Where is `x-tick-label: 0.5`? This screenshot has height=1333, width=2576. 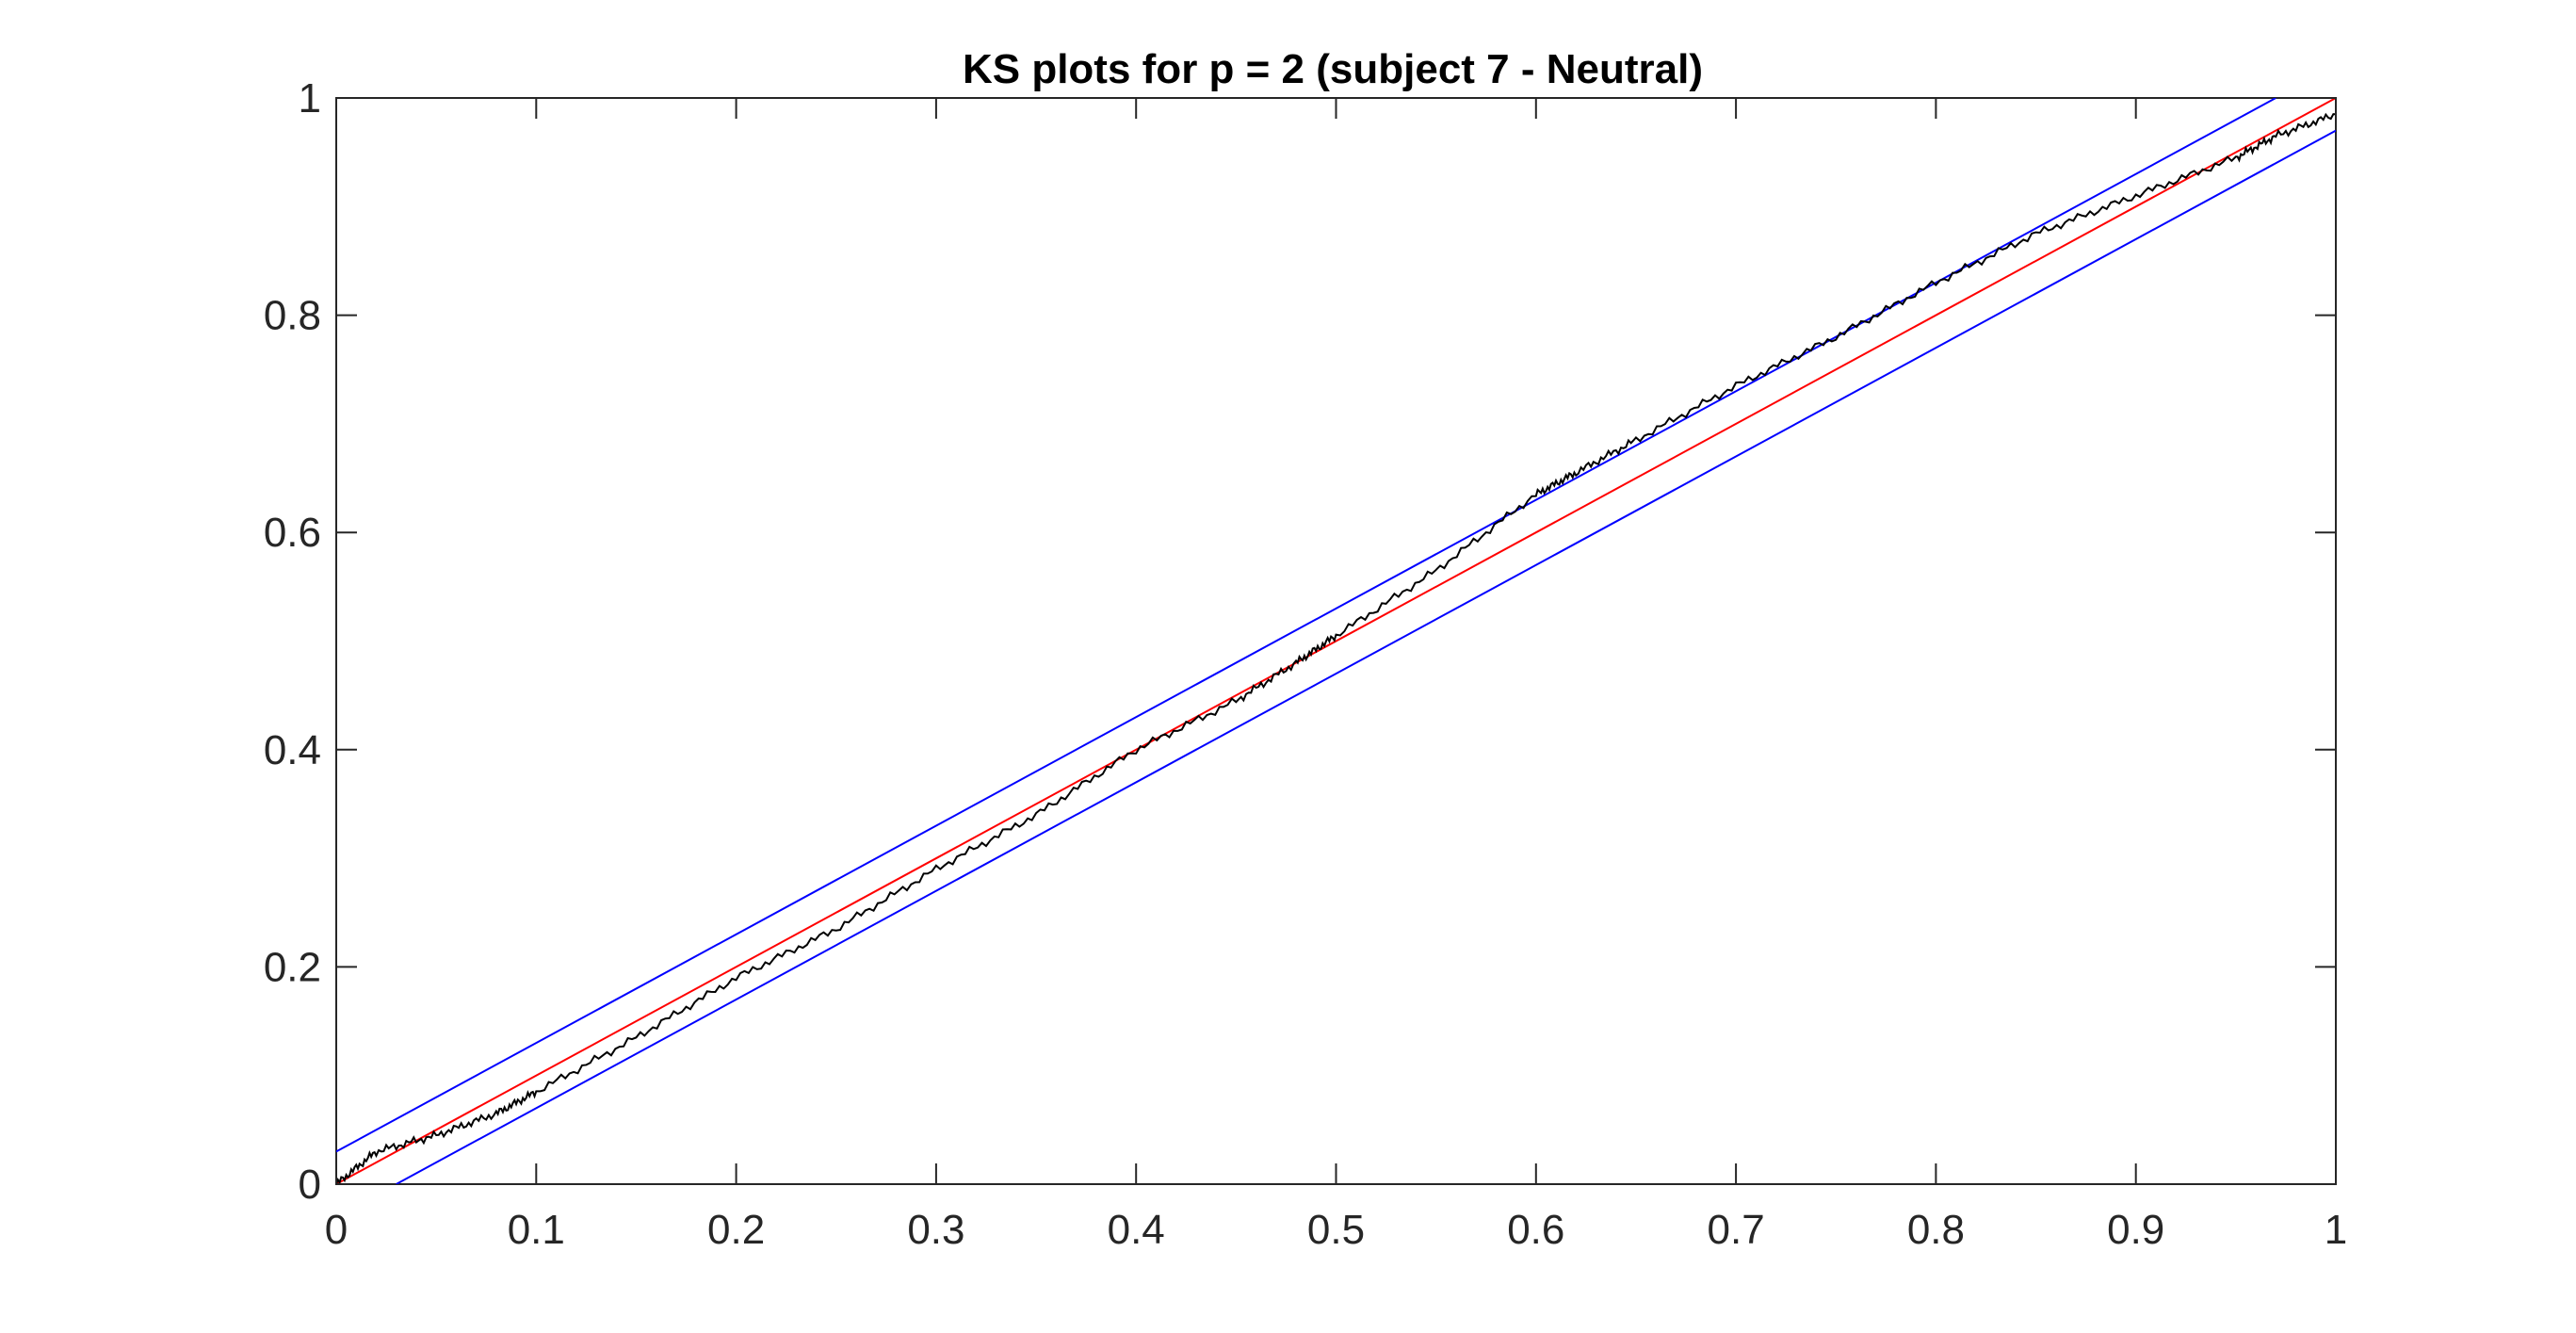 x-tick-label: 0.5 is located at coordinates (1336, 1230).